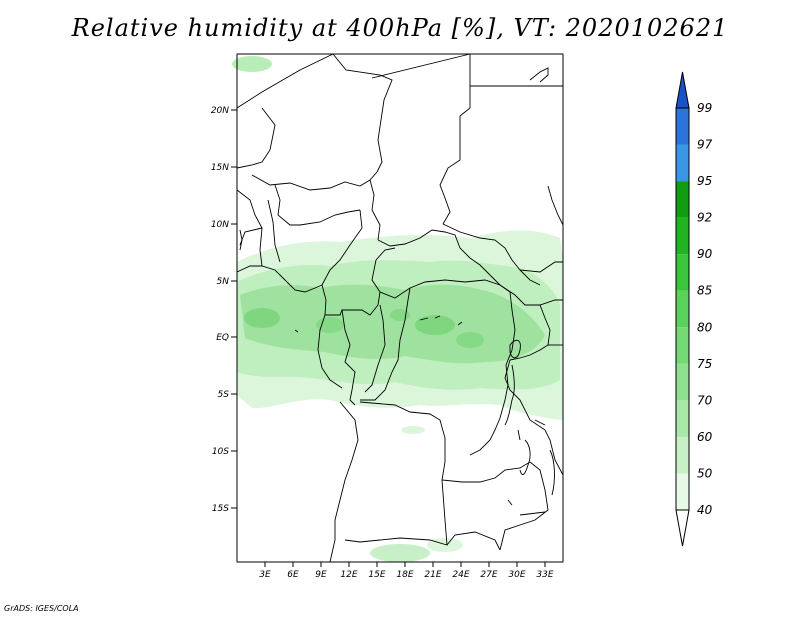  I want to click on lon-label: 27E, so click(488, 575).